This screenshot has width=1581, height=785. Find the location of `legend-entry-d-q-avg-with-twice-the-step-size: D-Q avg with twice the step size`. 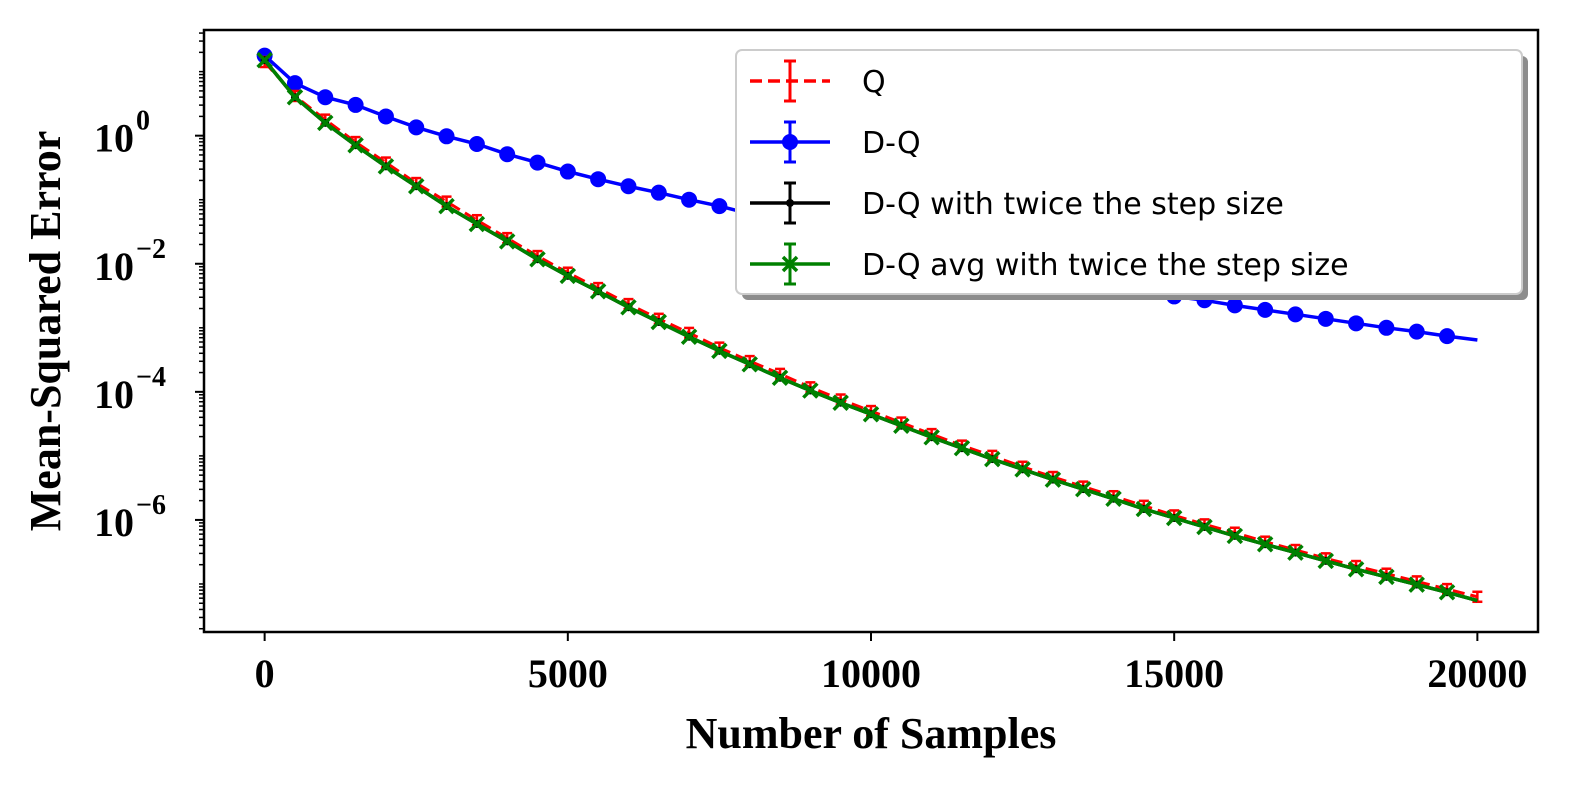

legend-entry-d-q-avg-with-twice-the-step-size: D-Q avg with twice the step size is located at coordinates (1049, 264).